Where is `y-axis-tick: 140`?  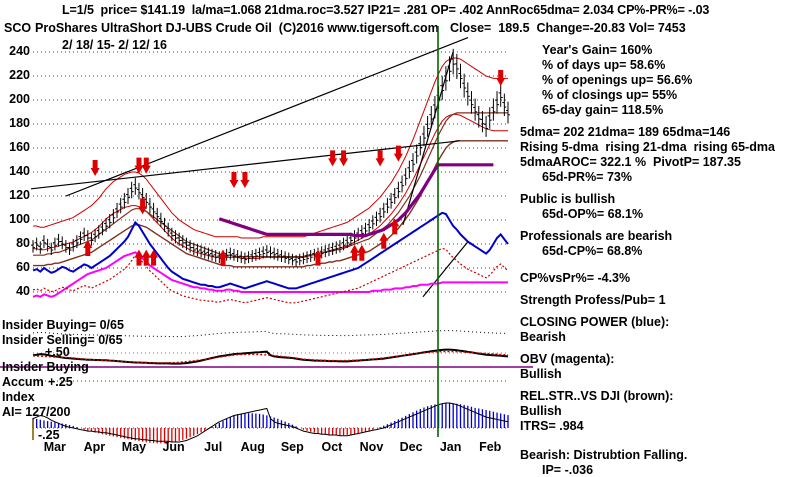
y-axis-tick: 140 is located at coordinates (19, 171).